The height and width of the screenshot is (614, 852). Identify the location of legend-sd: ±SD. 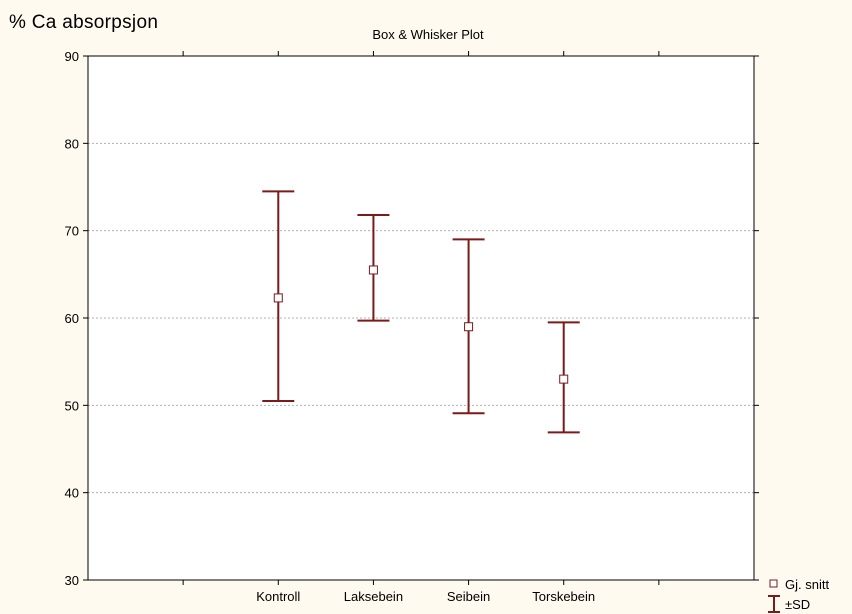
(798, 604).